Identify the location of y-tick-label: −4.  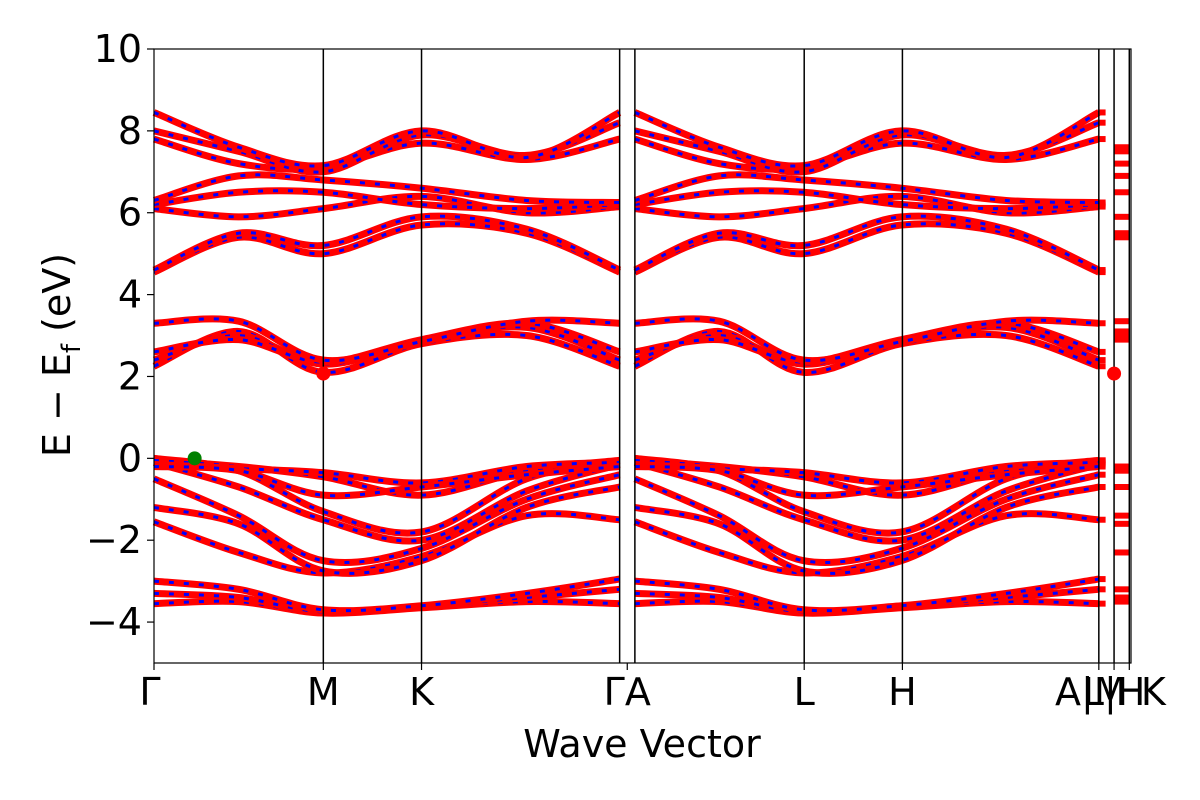
(114, 622).